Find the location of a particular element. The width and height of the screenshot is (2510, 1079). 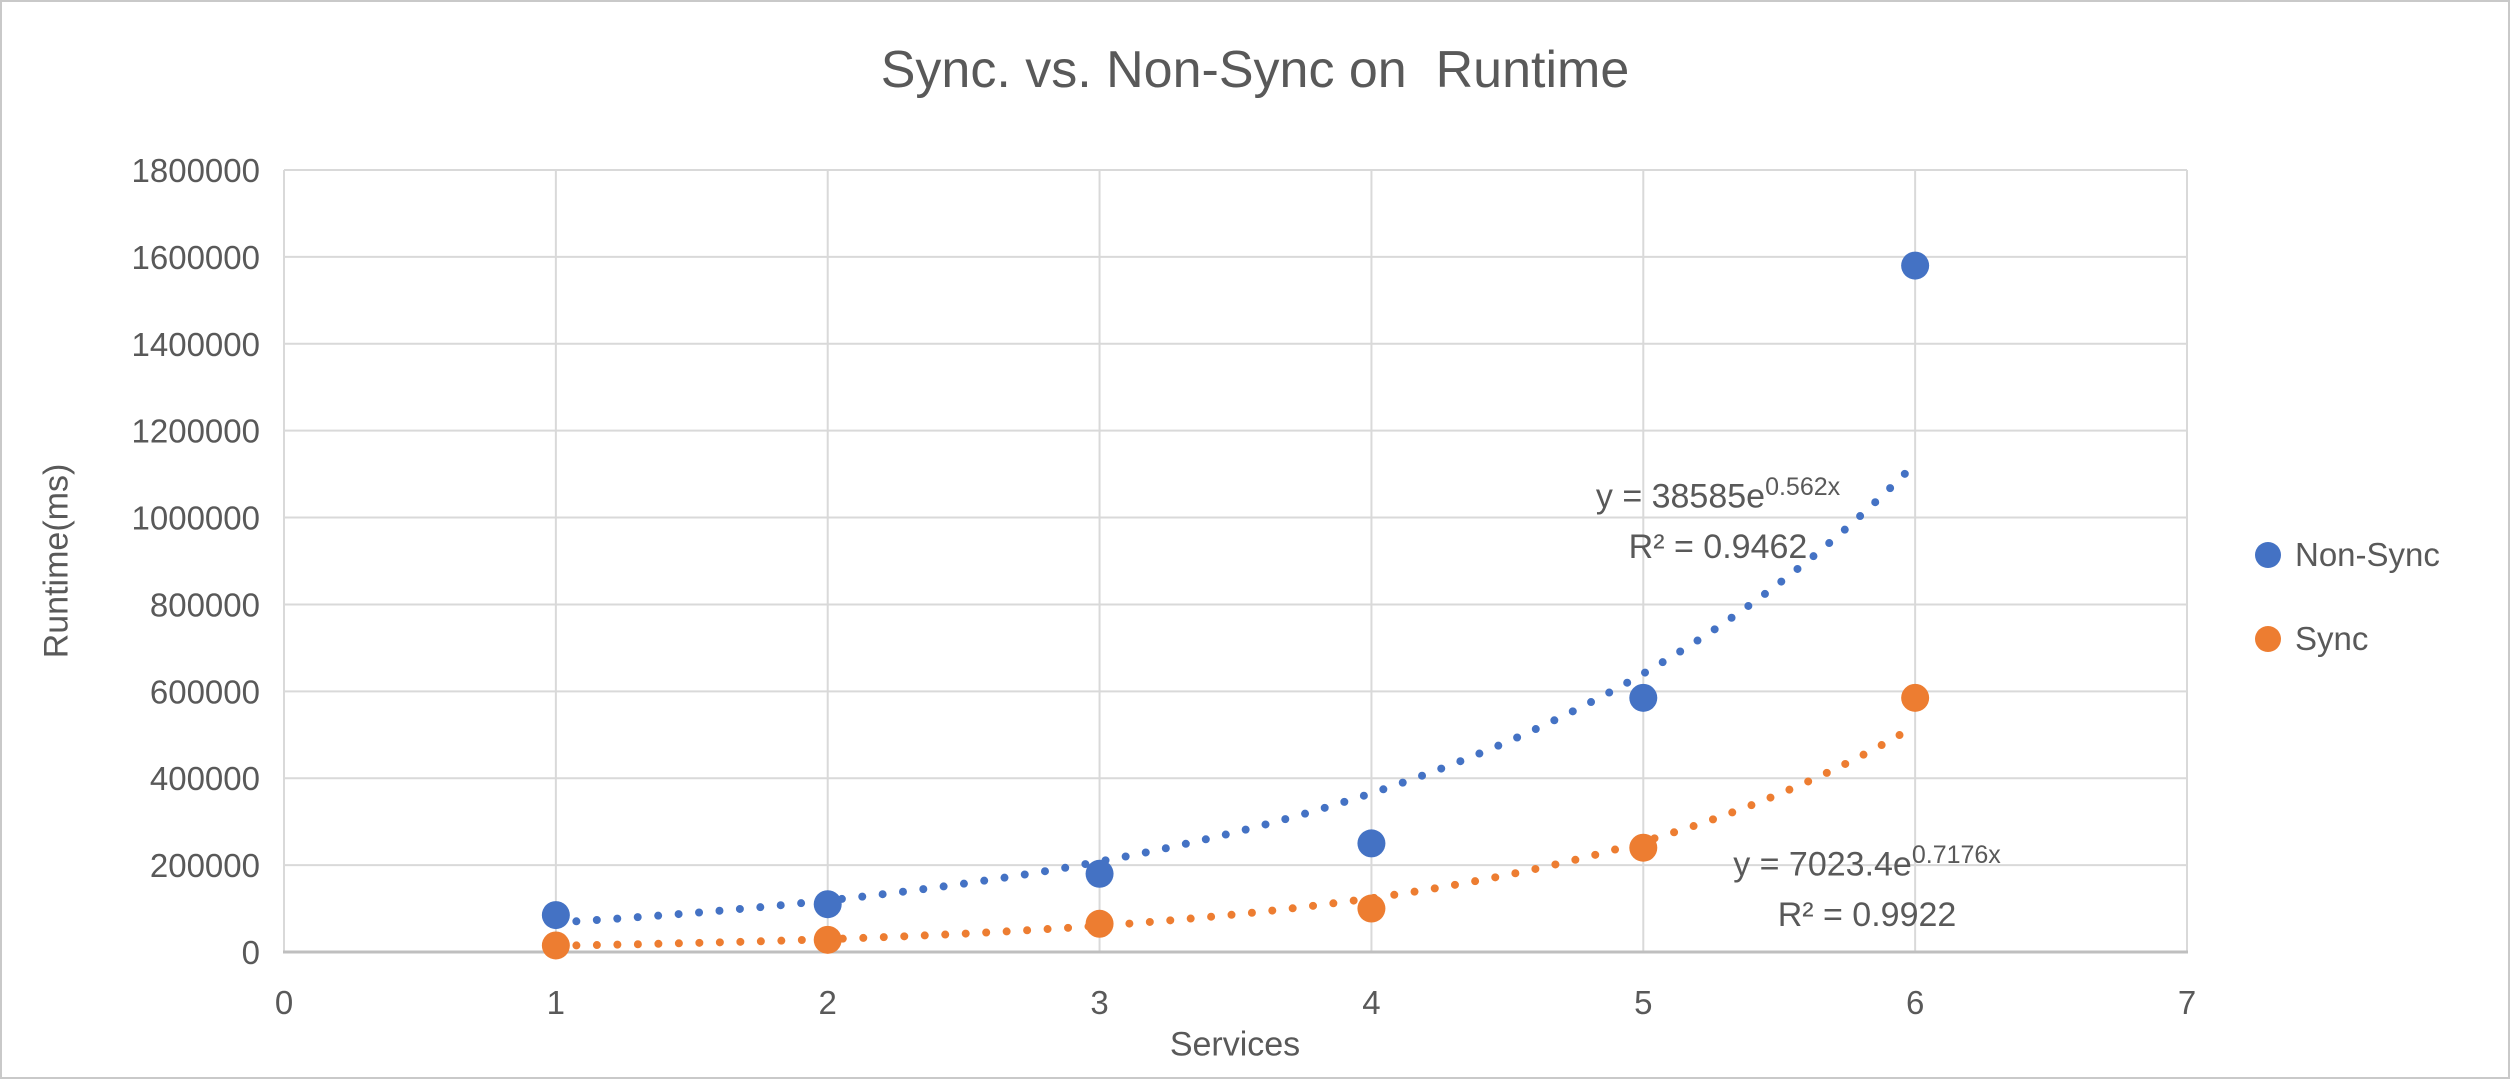

trendline-r2-nonsync: R² = 0.9462 is located at coordinates (1718, 547).